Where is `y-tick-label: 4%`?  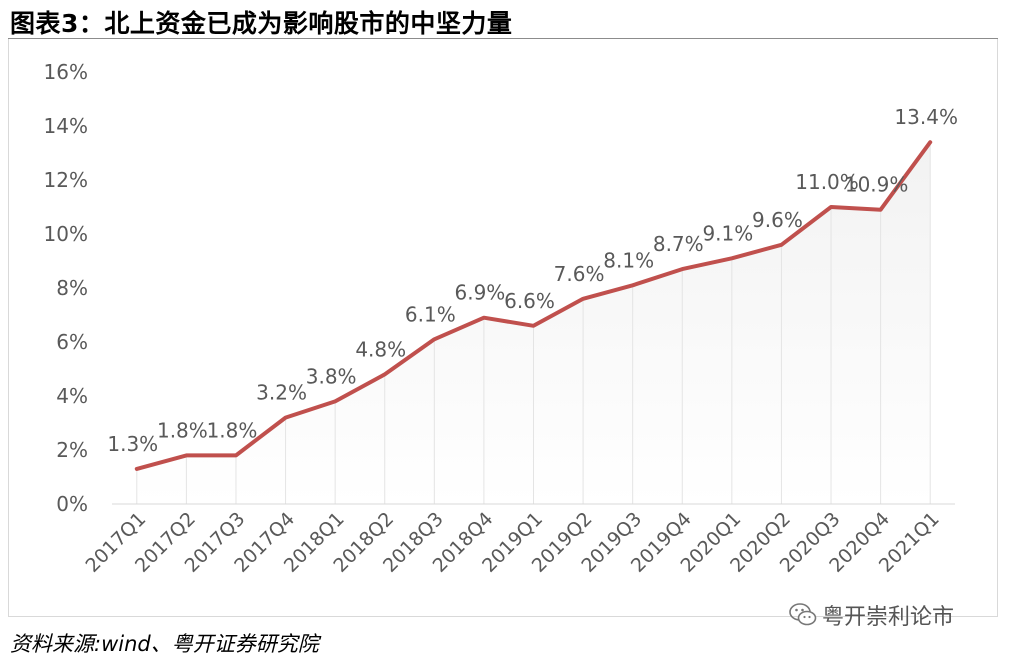 y-tick-label: 4% is located at coordinates (72, 396).